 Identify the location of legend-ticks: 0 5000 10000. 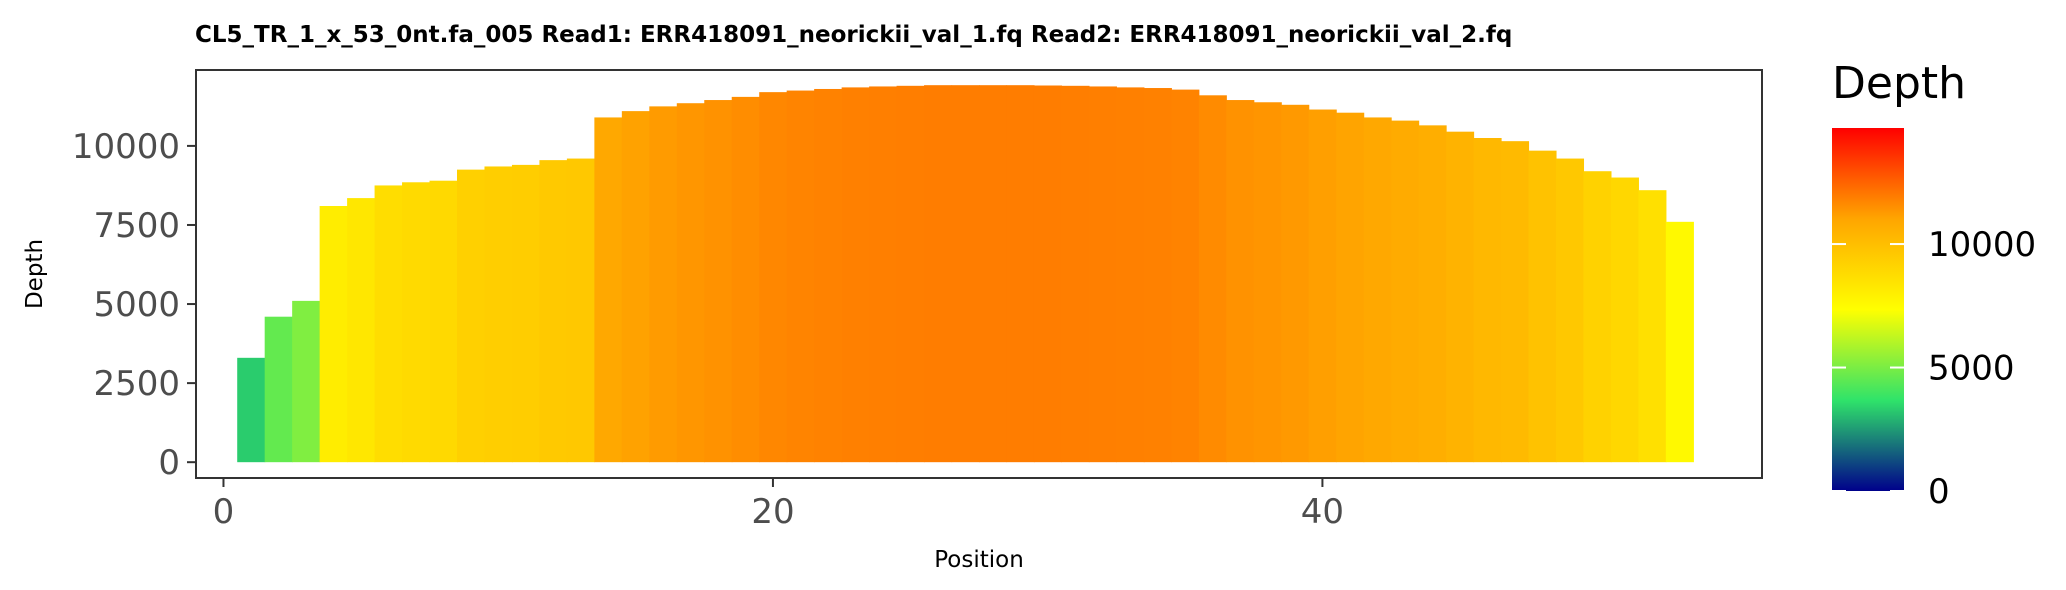
(1934, 368).